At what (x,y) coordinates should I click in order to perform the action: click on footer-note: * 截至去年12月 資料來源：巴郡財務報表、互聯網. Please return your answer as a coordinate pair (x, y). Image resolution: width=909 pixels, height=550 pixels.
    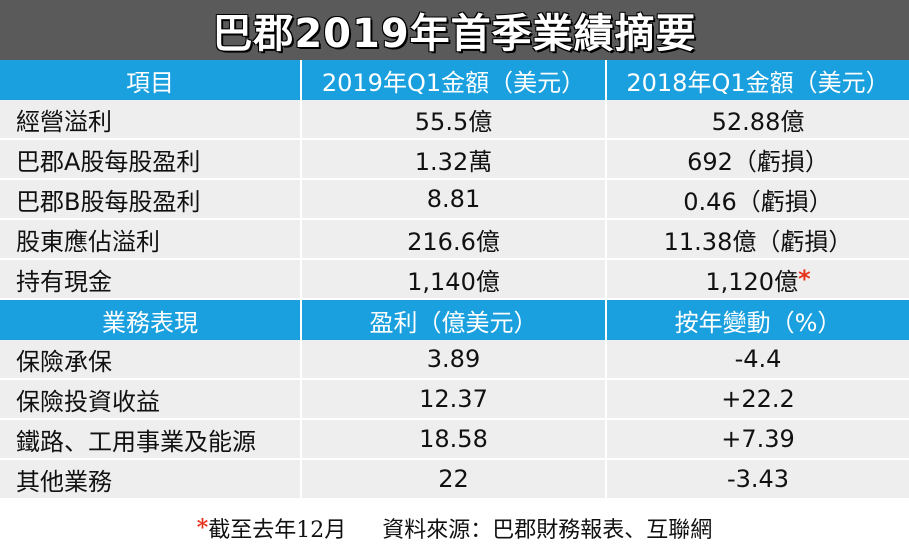
    Looking at the image, I should click on (454, 527).